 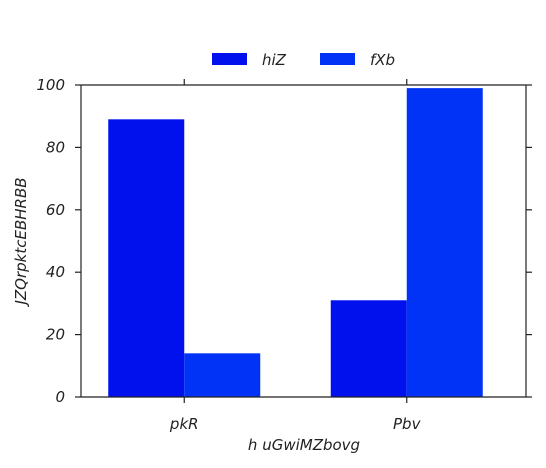 What do you see at coordinates (229, 59) in the screenshot?
I see `legend-swatch-hiZ` at bounding box center [229, 59].